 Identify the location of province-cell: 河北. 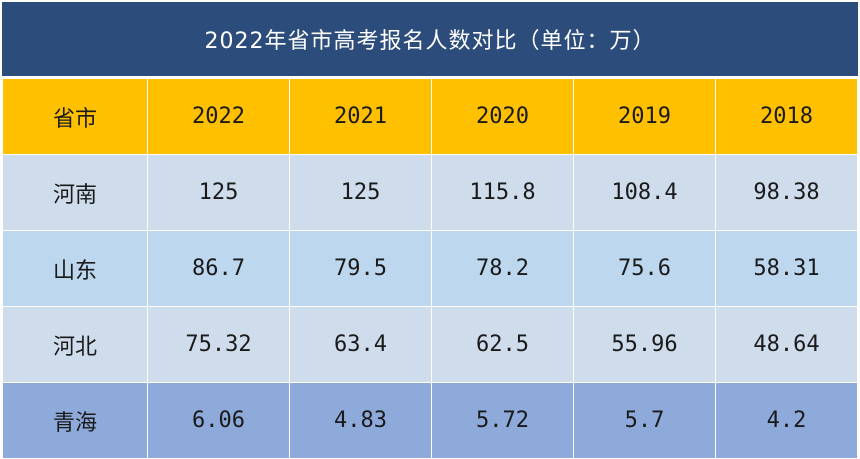
(75, 344).